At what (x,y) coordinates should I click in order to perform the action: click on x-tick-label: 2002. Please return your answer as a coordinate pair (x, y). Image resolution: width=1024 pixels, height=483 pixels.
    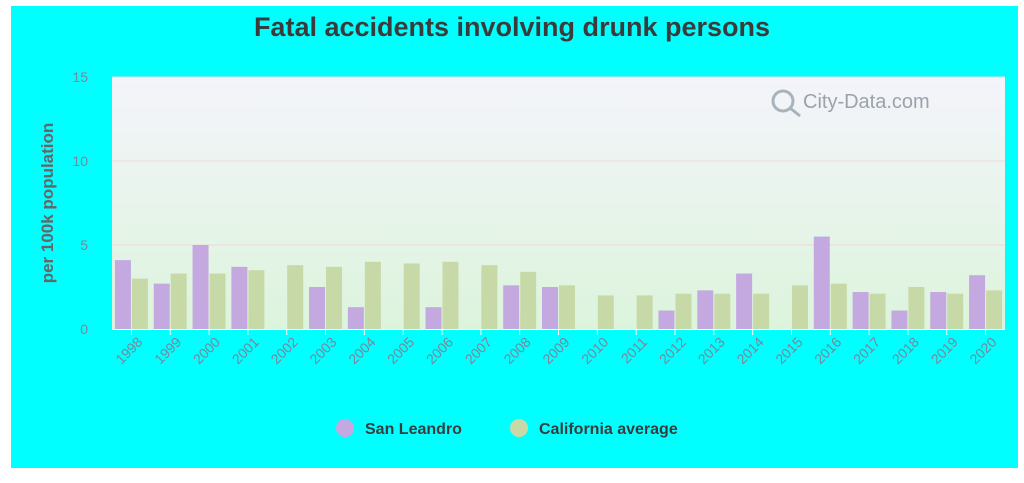
    Looking at the image, I should click on (283, 350).